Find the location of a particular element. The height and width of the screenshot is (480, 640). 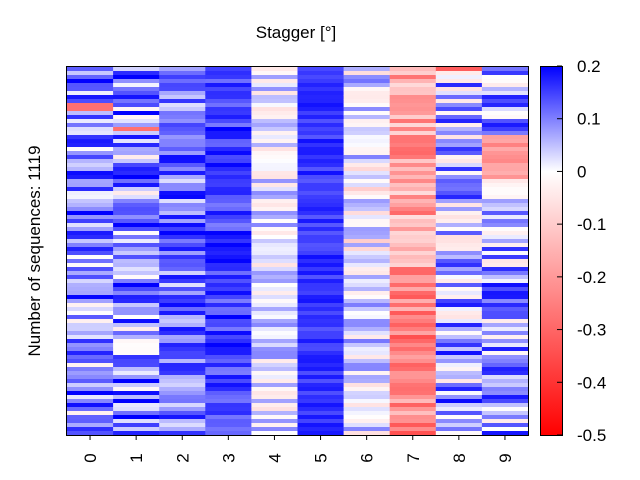

x-tick-label: 6 is located at coordinates (367, 457).